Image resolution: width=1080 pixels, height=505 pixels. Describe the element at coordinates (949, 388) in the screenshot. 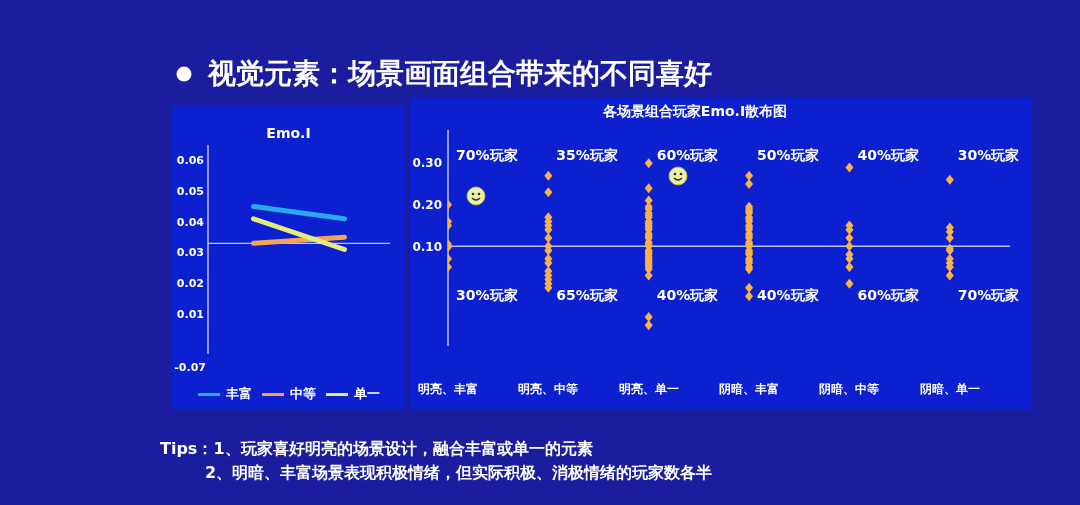

I see `x-tick-label: 阴暗、单一` at that location.